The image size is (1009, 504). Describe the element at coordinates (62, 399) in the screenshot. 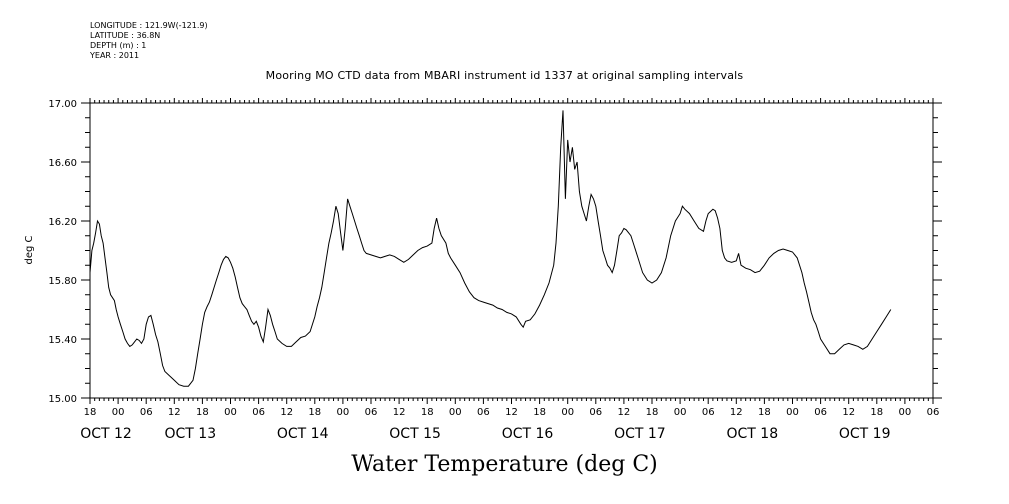

I see `y-tick-label: 15.00` at that location.